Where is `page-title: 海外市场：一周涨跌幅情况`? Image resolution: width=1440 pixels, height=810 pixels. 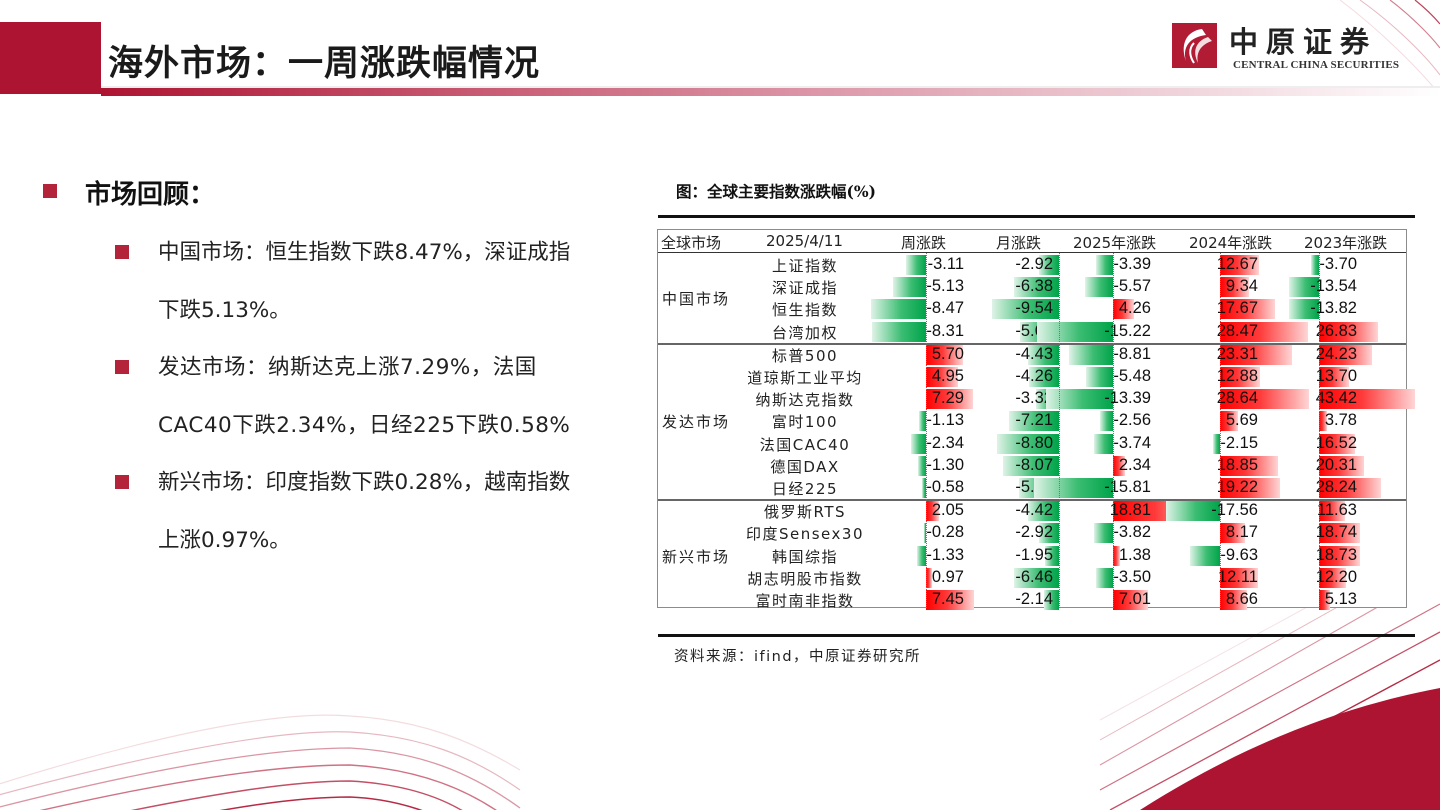
page-title: 海外市场：一周涨跌幅情况 is located at coordinates (324, 64).